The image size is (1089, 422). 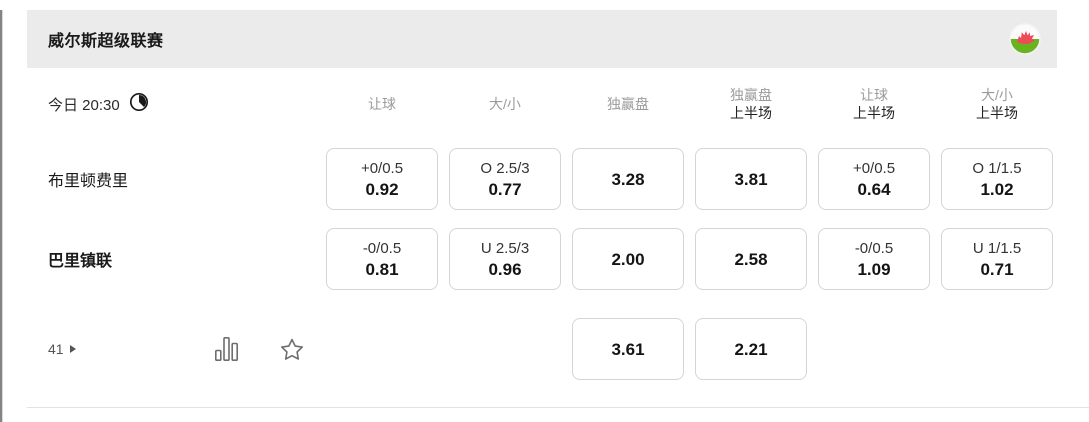 What do you see at coordinates (106, 41) in the screenshot?
I see `league-title: 威尔斯超级联赛` at bounding box center [106, 41].